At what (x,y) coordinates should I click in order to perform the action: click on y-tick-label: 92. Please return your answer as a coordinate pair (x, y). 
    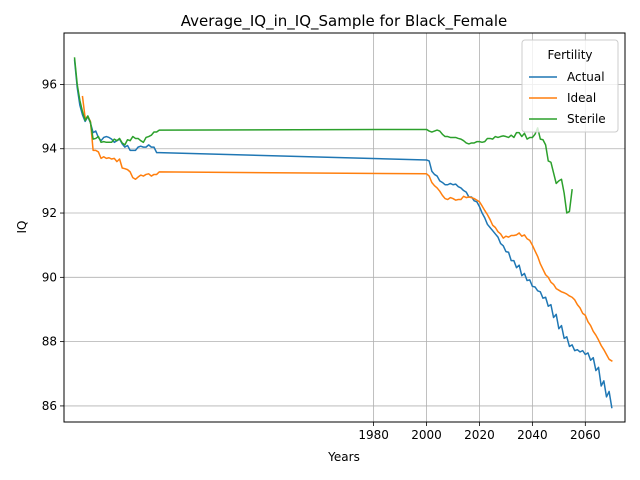
    Looking at the image, I should click on (49, 213).